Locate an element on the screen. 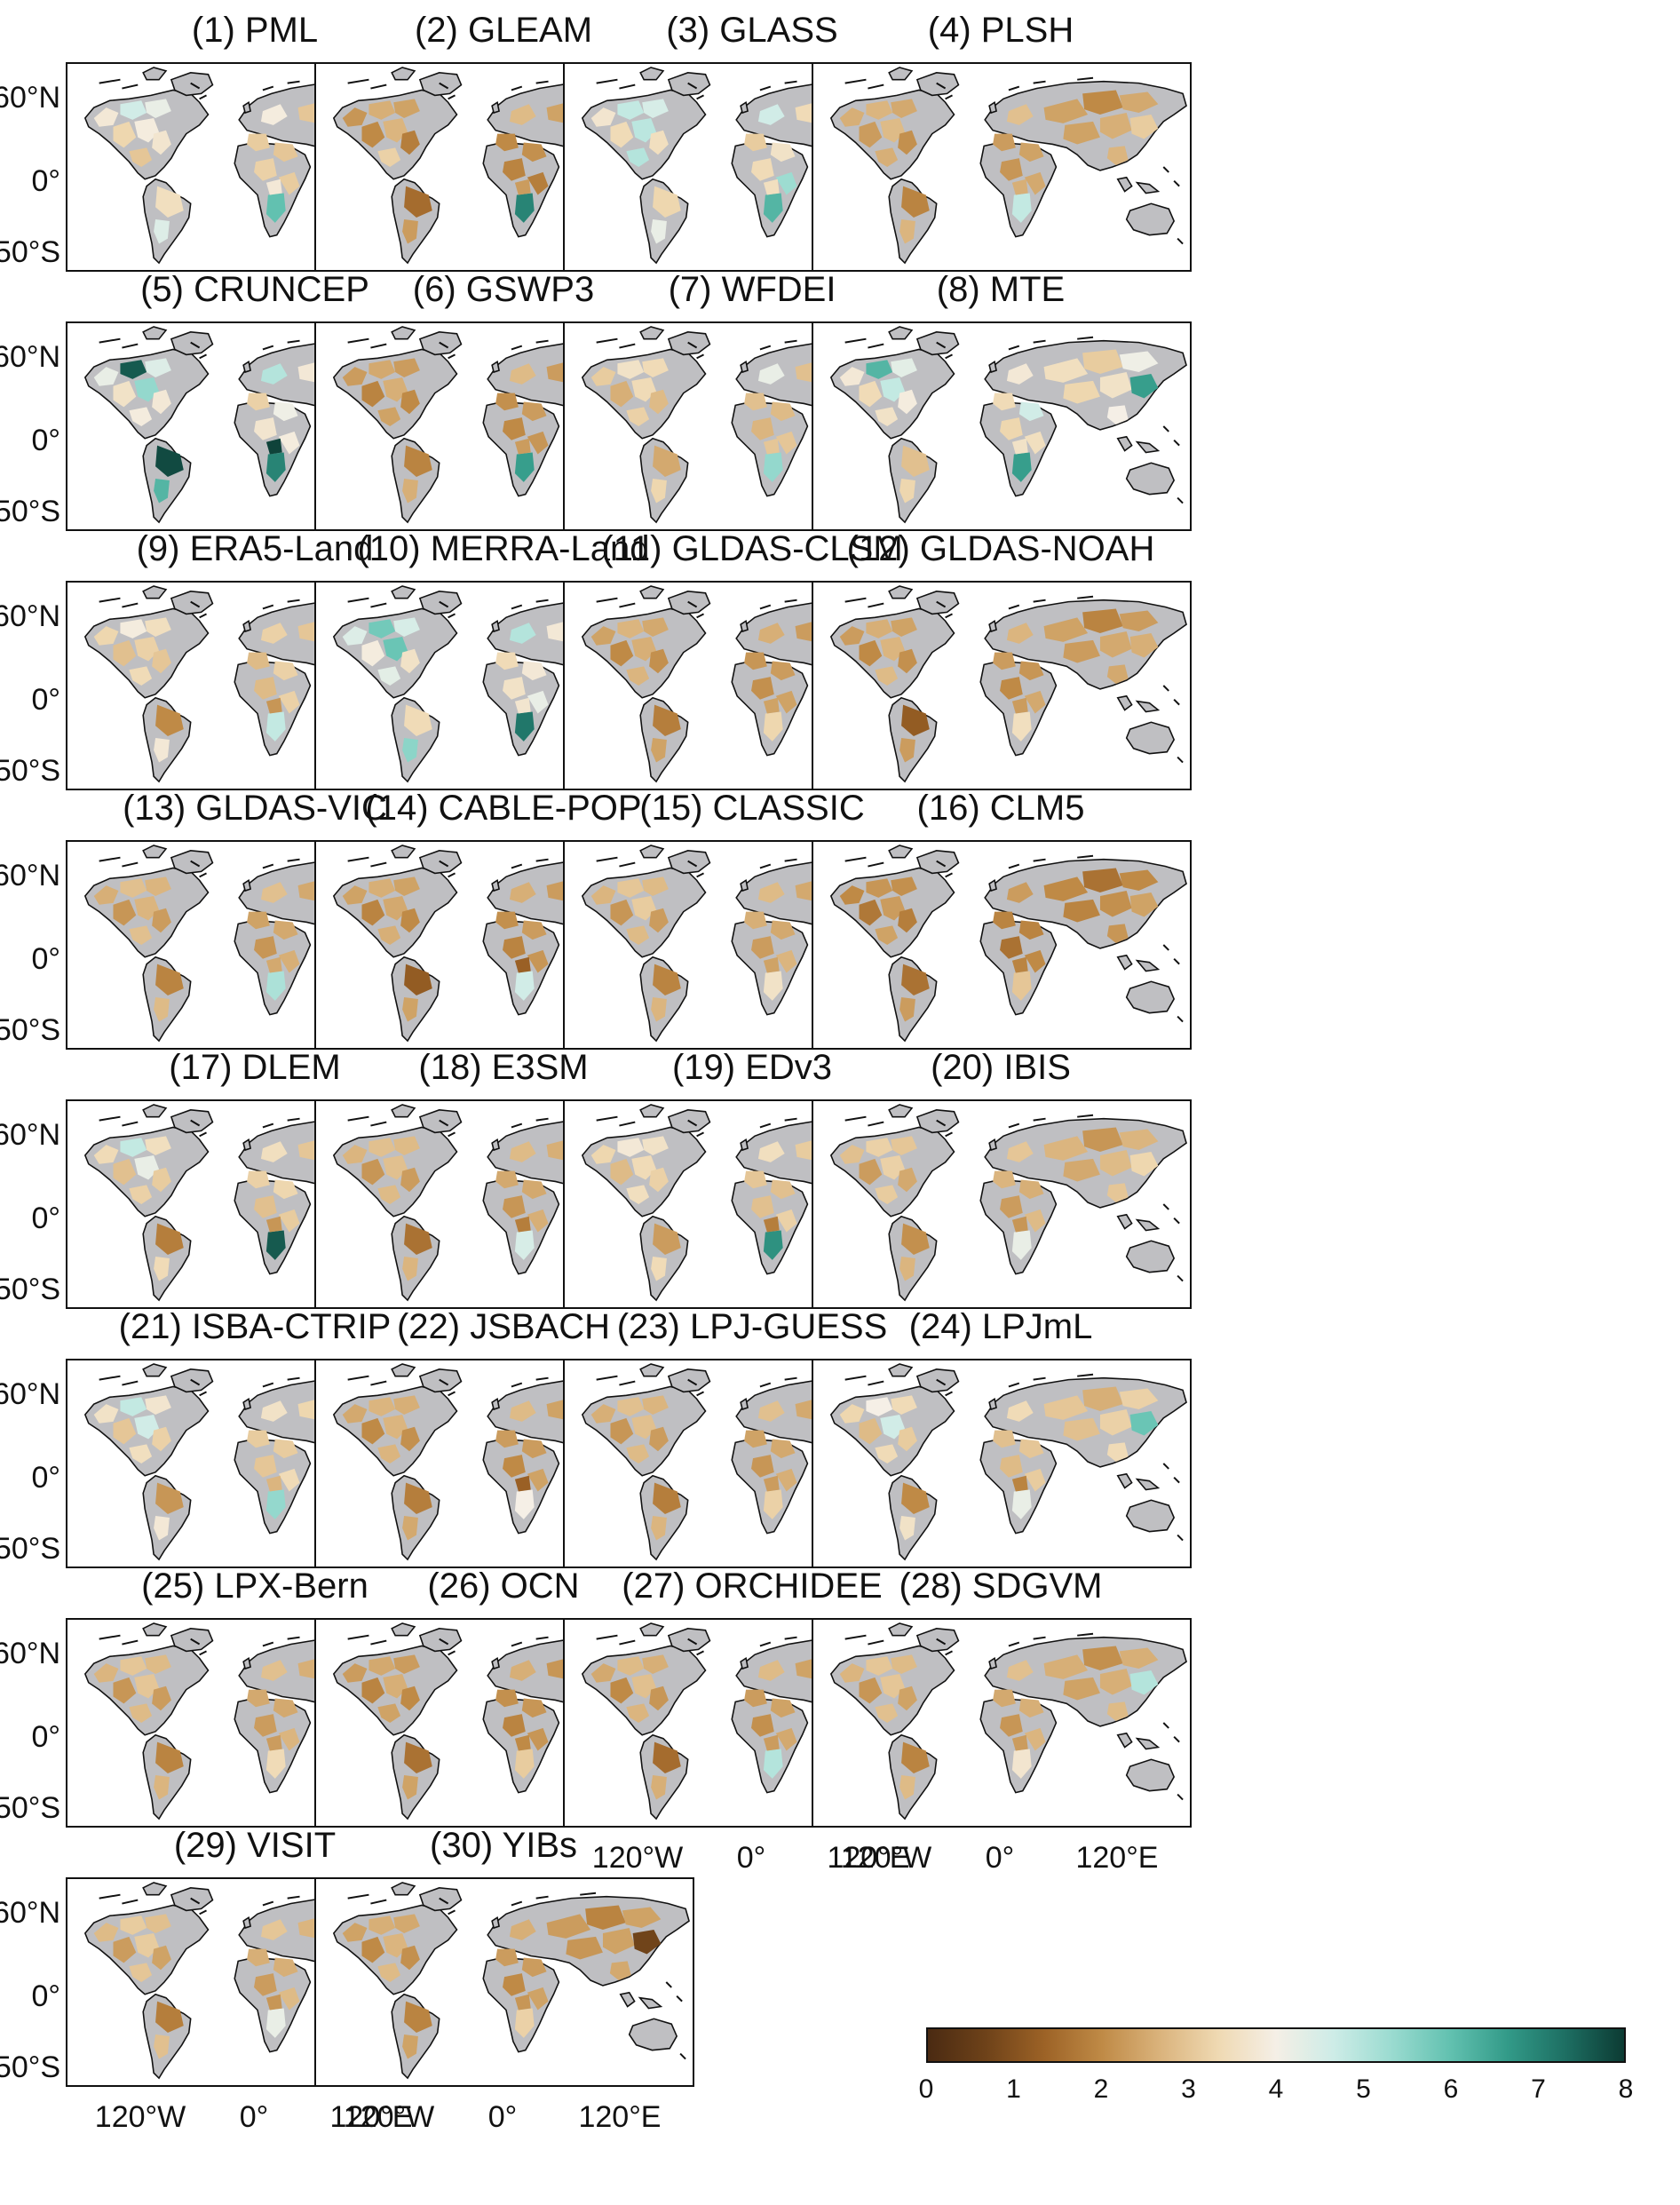  panel-title: (19) EDv3 is located at coordinates (752, 1067).